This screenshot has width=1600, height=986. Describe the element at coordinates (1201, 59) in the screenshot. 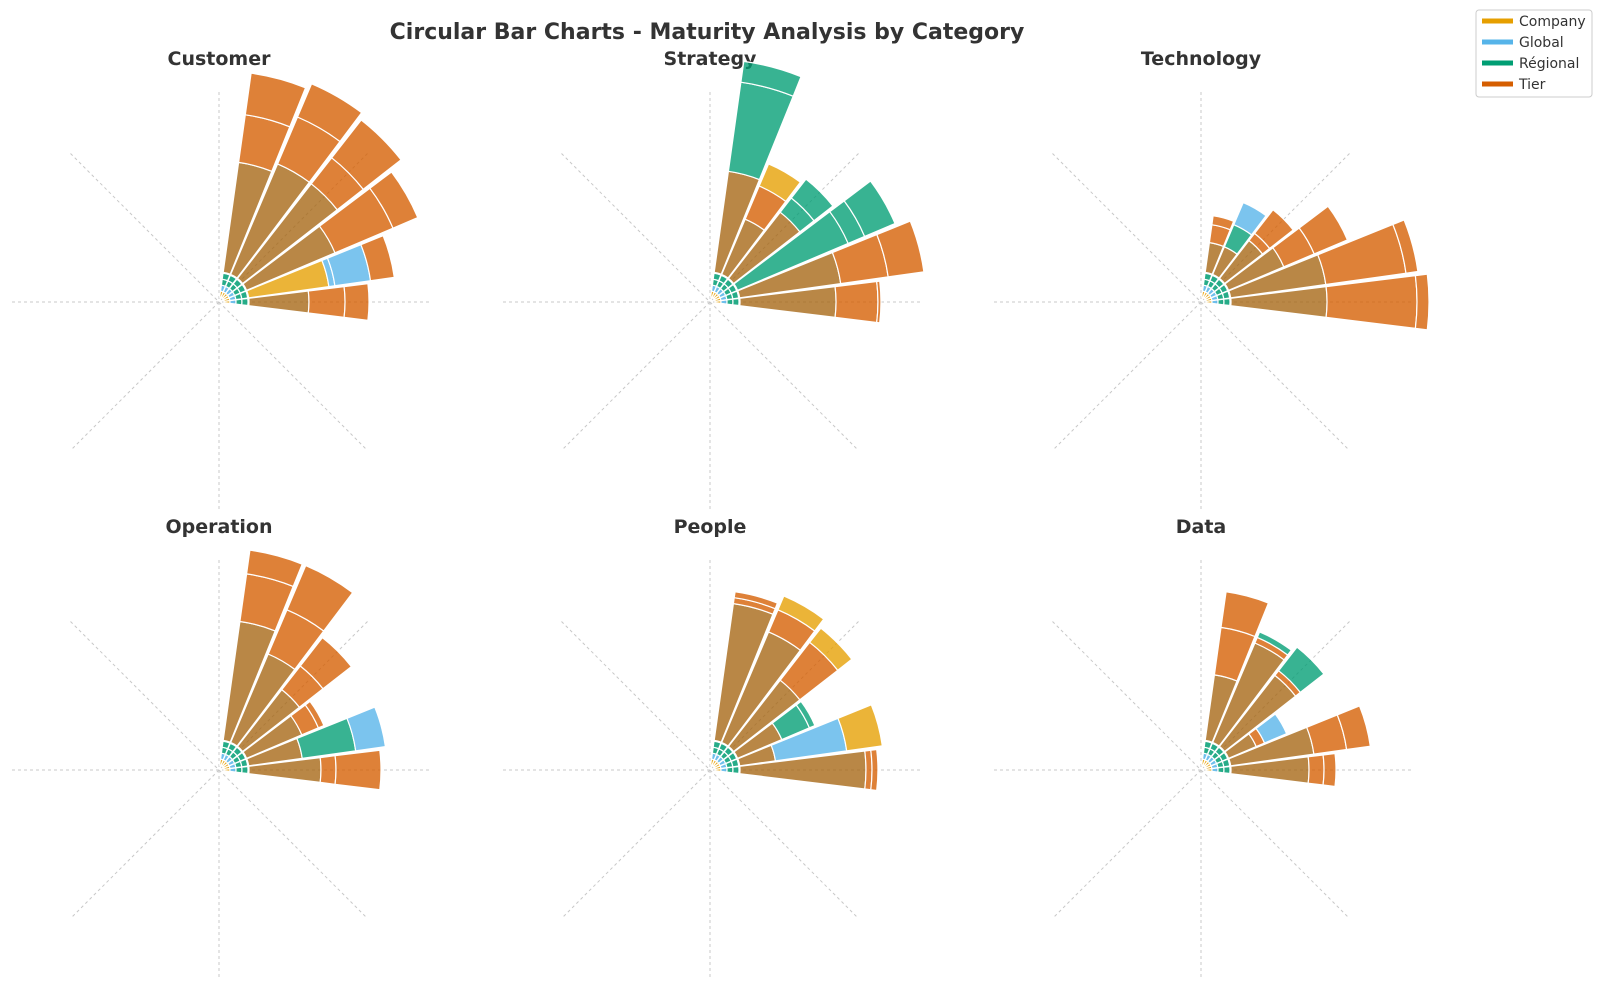

I see `panel-title: Technology` at that location.